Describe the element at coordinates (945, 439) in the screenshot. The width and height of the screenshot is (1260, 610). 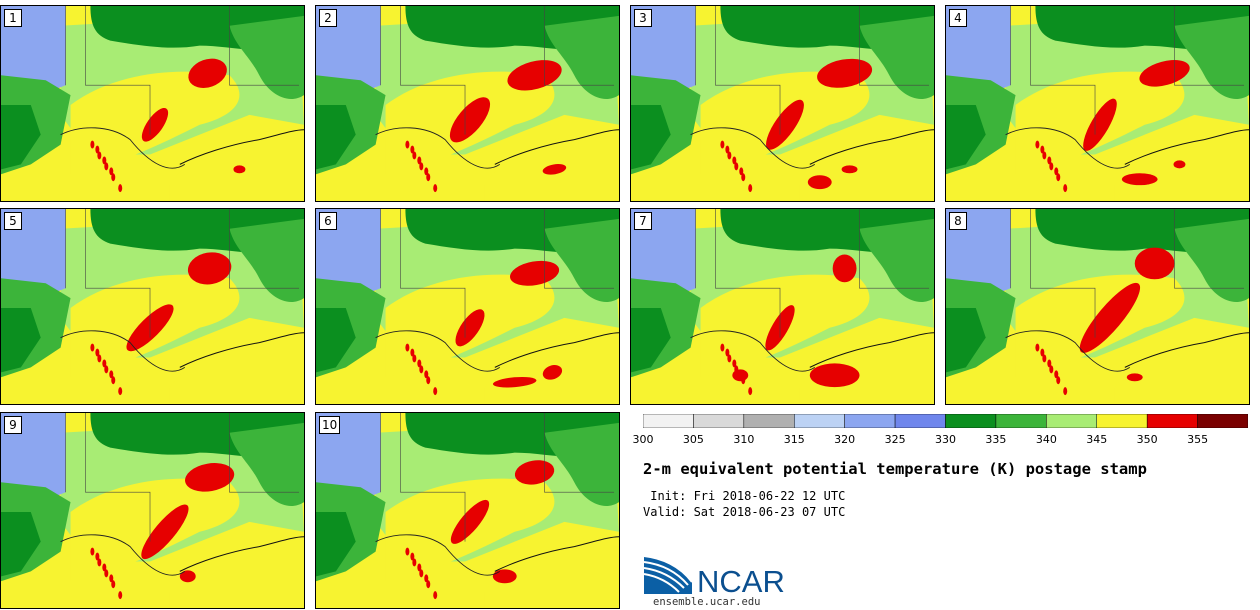
I see `colorbar-tick-label: 330` at that location.